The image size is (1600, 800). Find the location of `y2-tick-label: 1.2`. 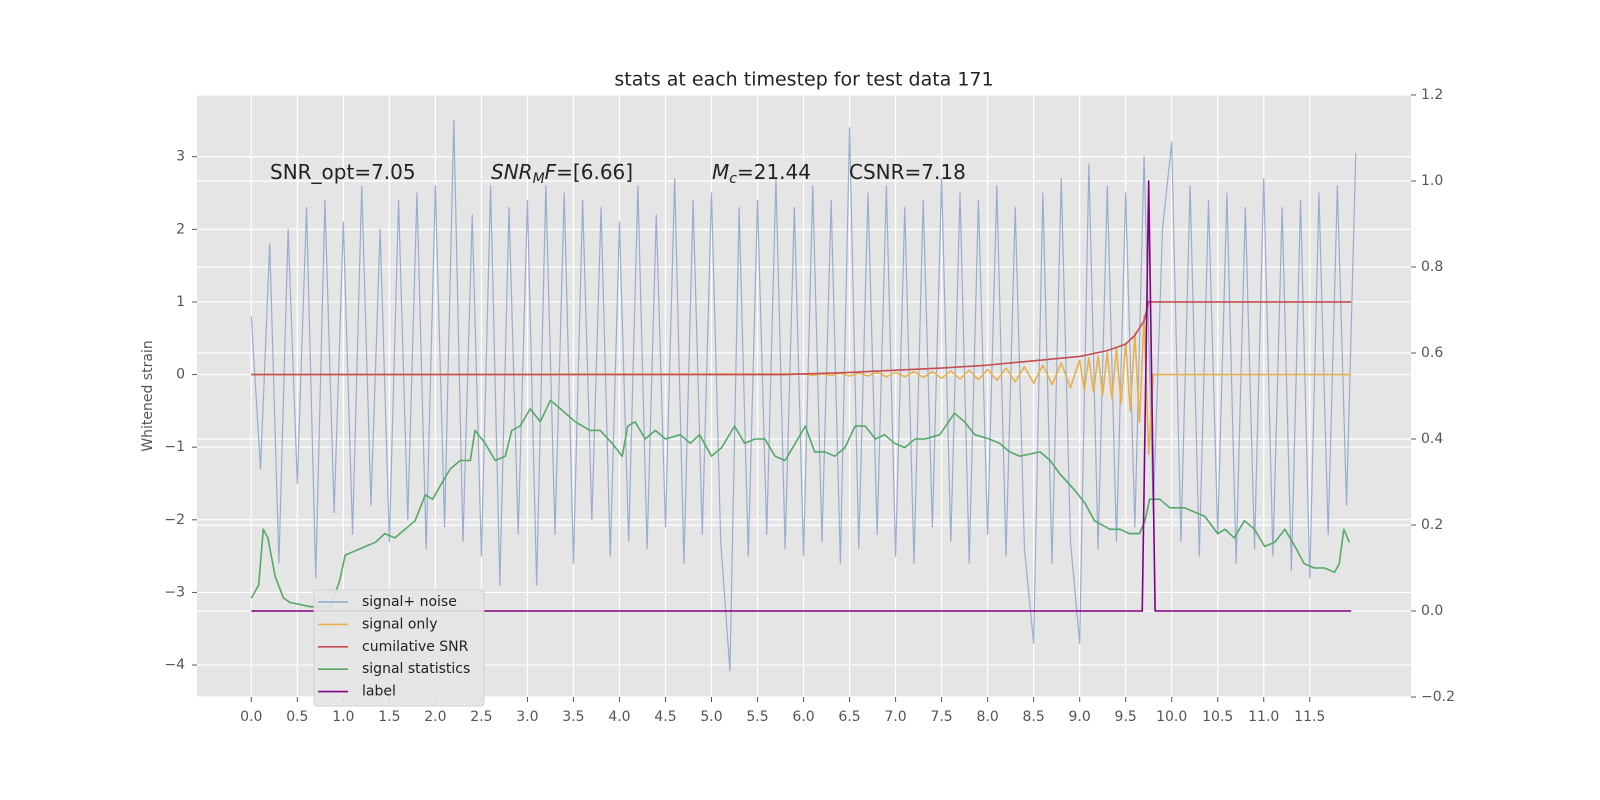

y2-tick-label: 1.2 is located at coordinates (1432, 95).